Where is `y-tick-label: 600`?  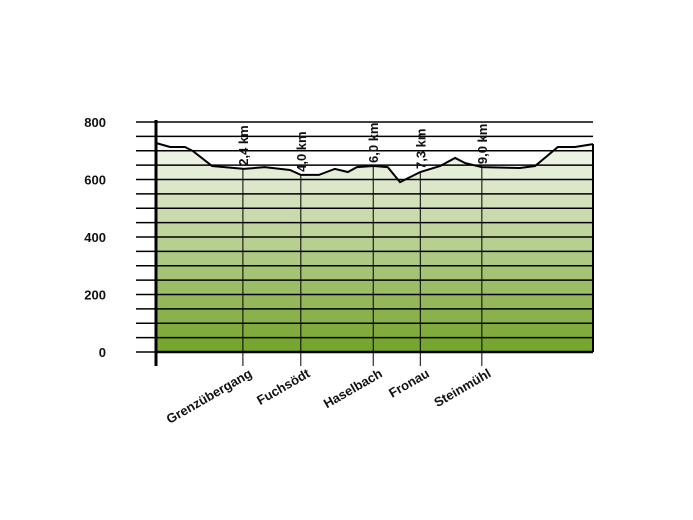
y-tick-label: 600 is located at coordinates (95, 180).